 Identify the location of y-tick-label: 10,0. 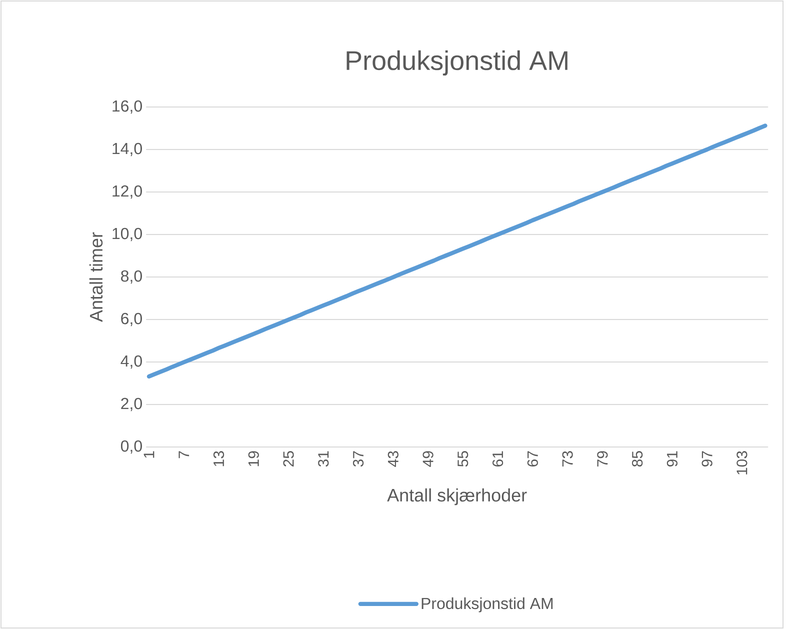
(127, 235).